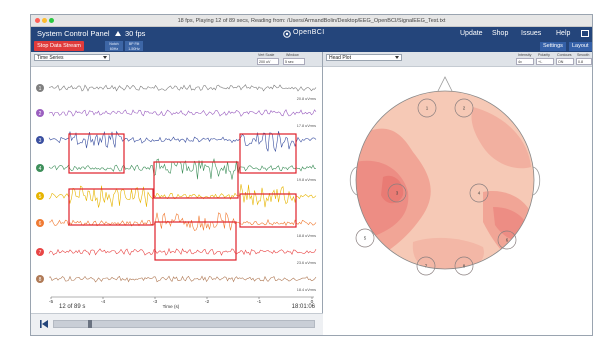 This screenshot has height=347, width=603. I want to click on bandpass-filter-value: 1-50Hz, so click(134, 48).